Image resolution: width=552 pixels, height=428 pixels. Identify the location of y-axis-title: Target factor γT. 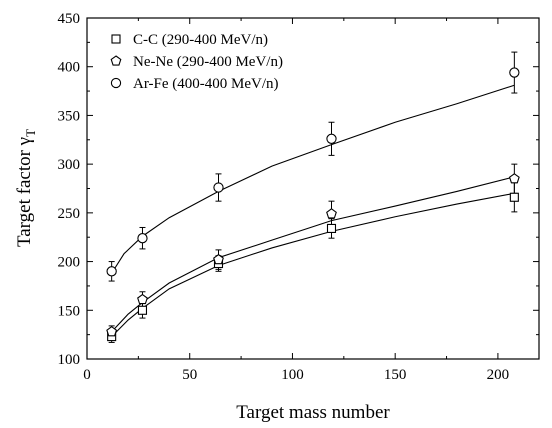
(26, 188).